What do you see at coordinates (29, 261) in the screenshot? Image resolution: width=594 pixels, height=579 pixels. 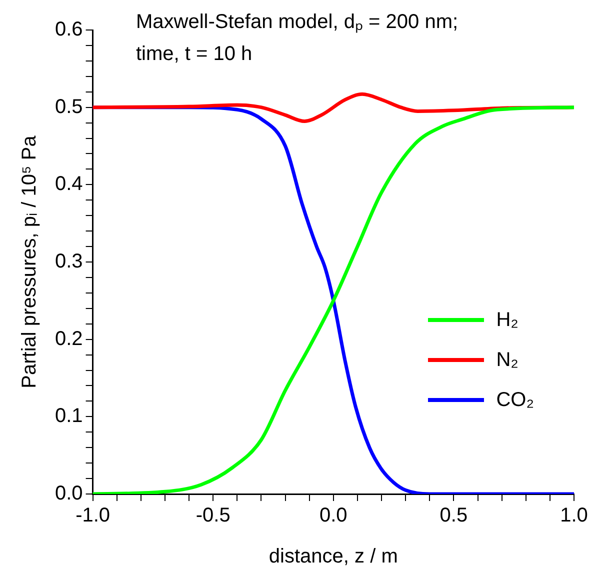 I see `y-axis-title: Partial pressures, pᵢ / 10⁵ Pa` at bounding box center [29, 261].